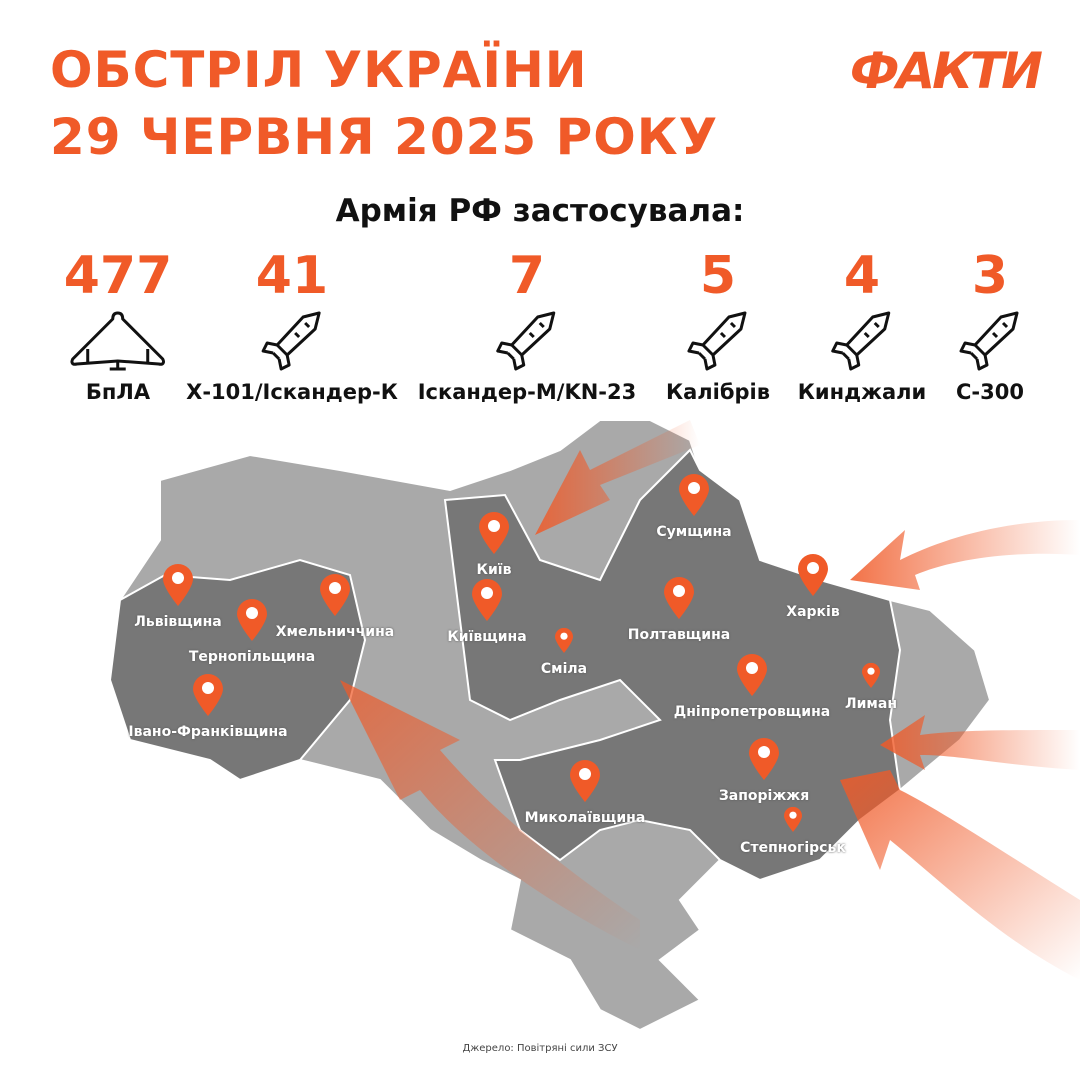 This screenshot has height=1080, width=1080. Describe the element at coordinates (527, 276) in the screenshot. I see `weapon-count: 7` at that location.